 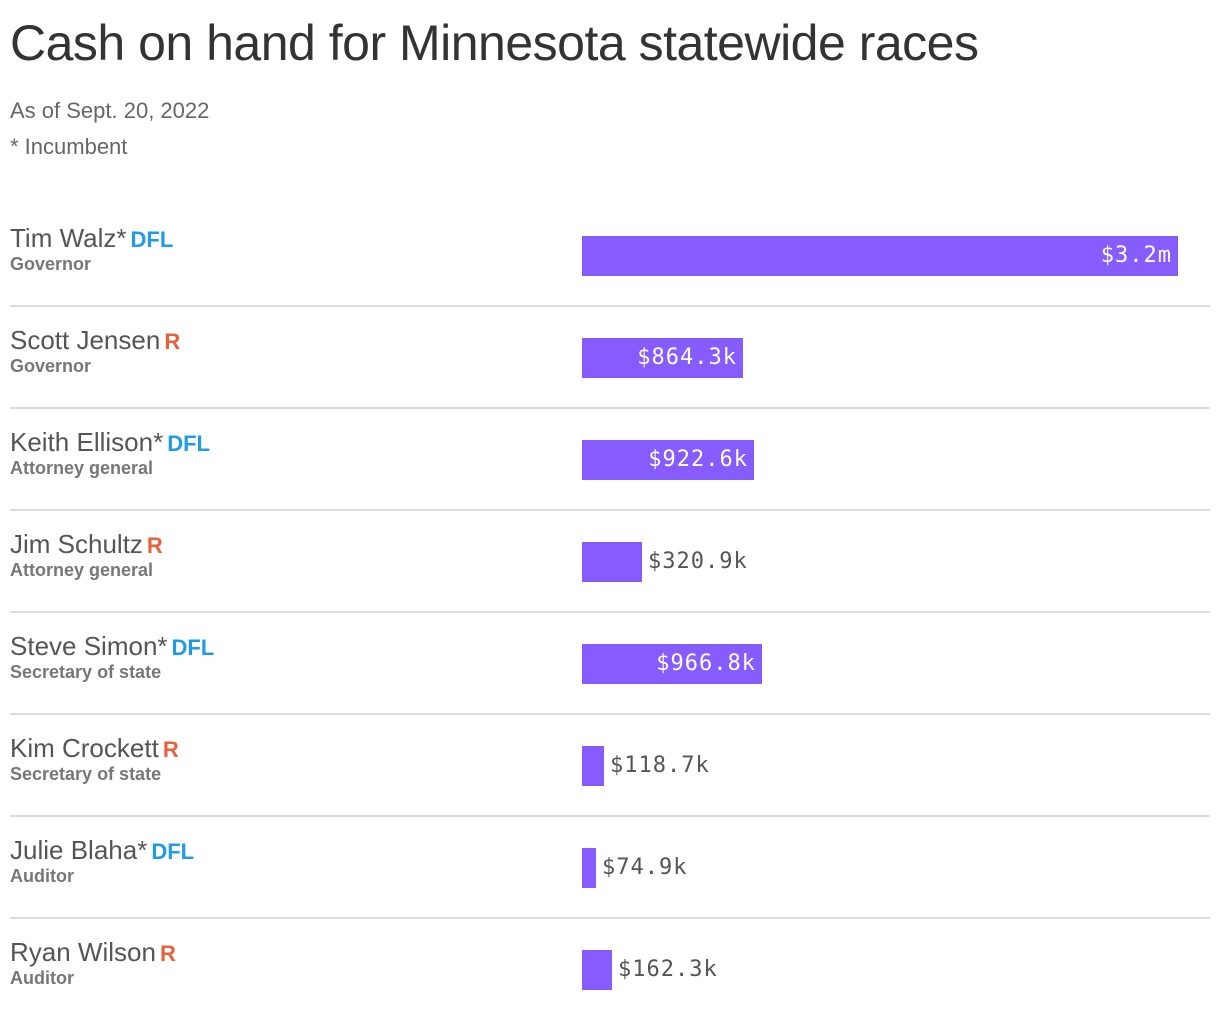 I want to click on candidate-name: Scott Jensen, so click(x=85, y=340).